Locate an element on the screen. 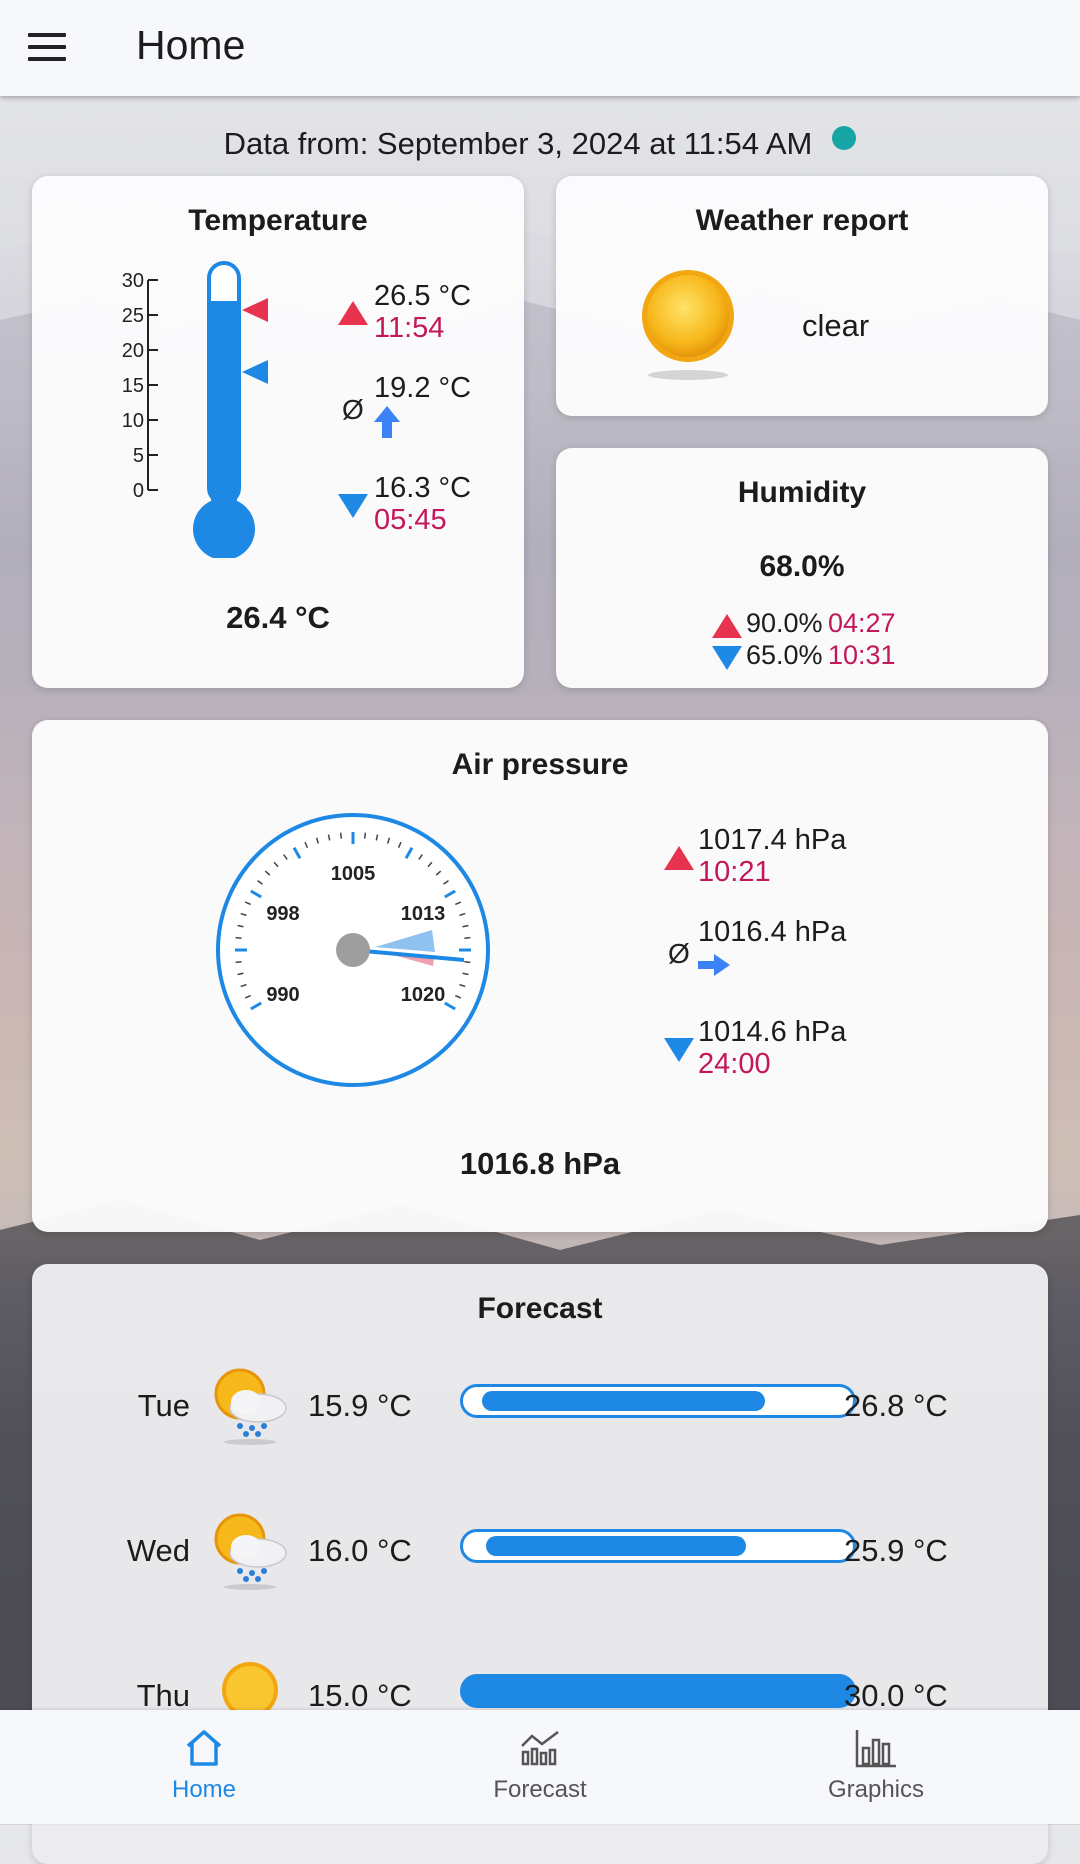 The height and width of the screenshot is (1864, 1080). temp-current: 26.4 °C is located at coordinates (278, 617).